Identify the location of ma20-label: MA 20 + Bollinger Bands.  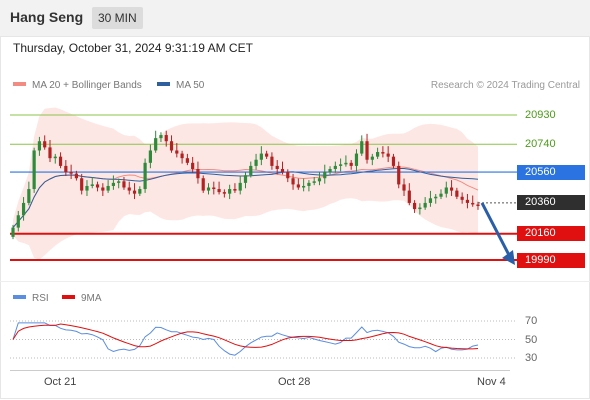
(87, 85).